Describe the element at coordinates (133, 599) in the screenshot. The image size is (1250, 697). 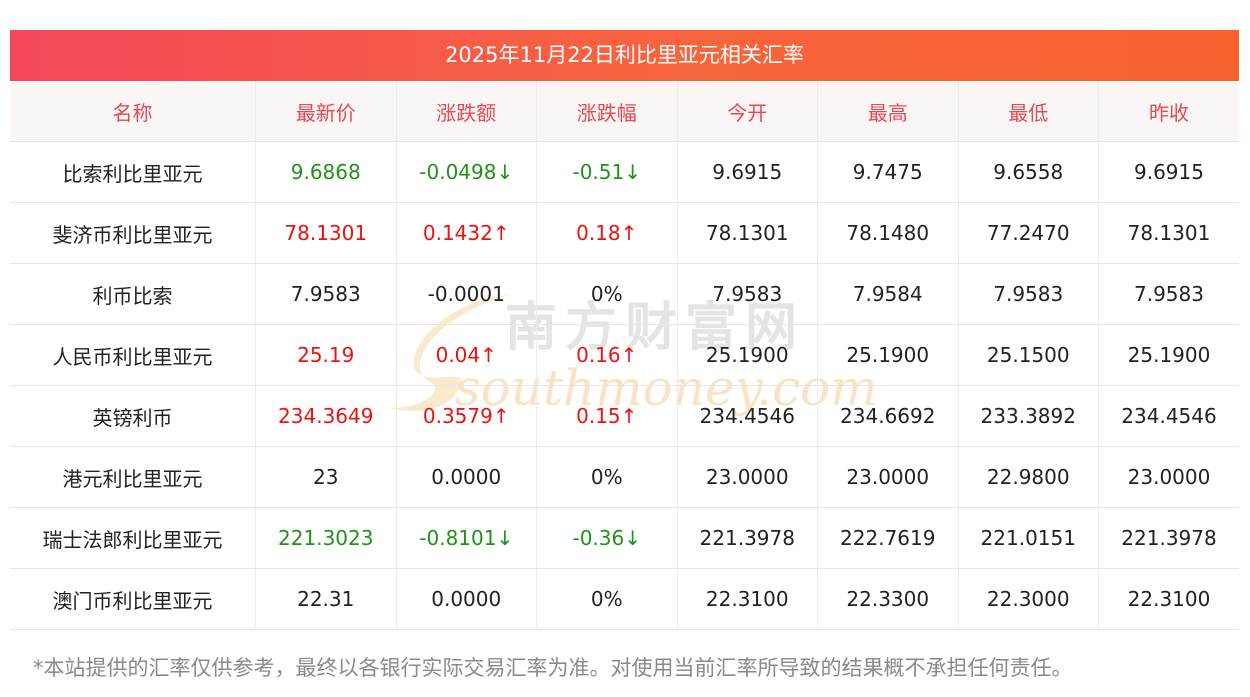
I see `cell-name: 澳门币利比里亚元` at that location.